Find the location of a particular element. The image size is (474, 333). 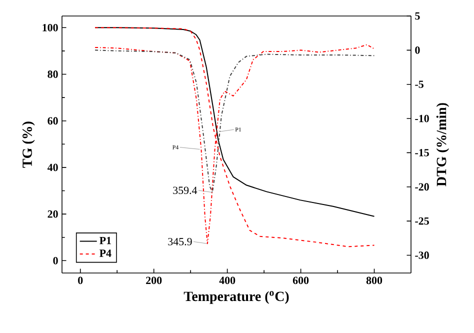

annotation: 345.9 is located at coordinates (180, 242).